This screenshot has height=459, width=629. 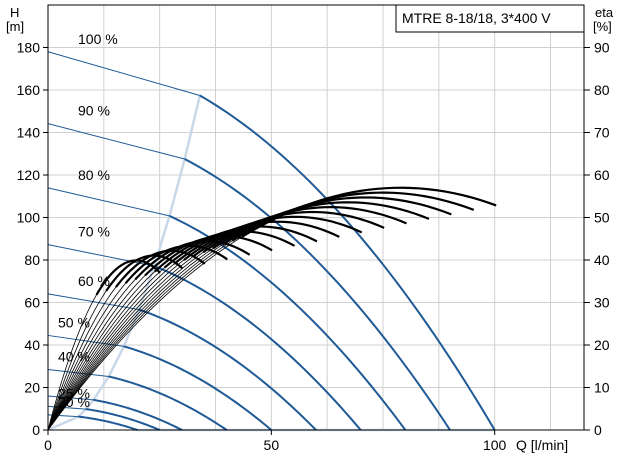 I want to click on left-tick-label: 100, so click(x=29, y=218).